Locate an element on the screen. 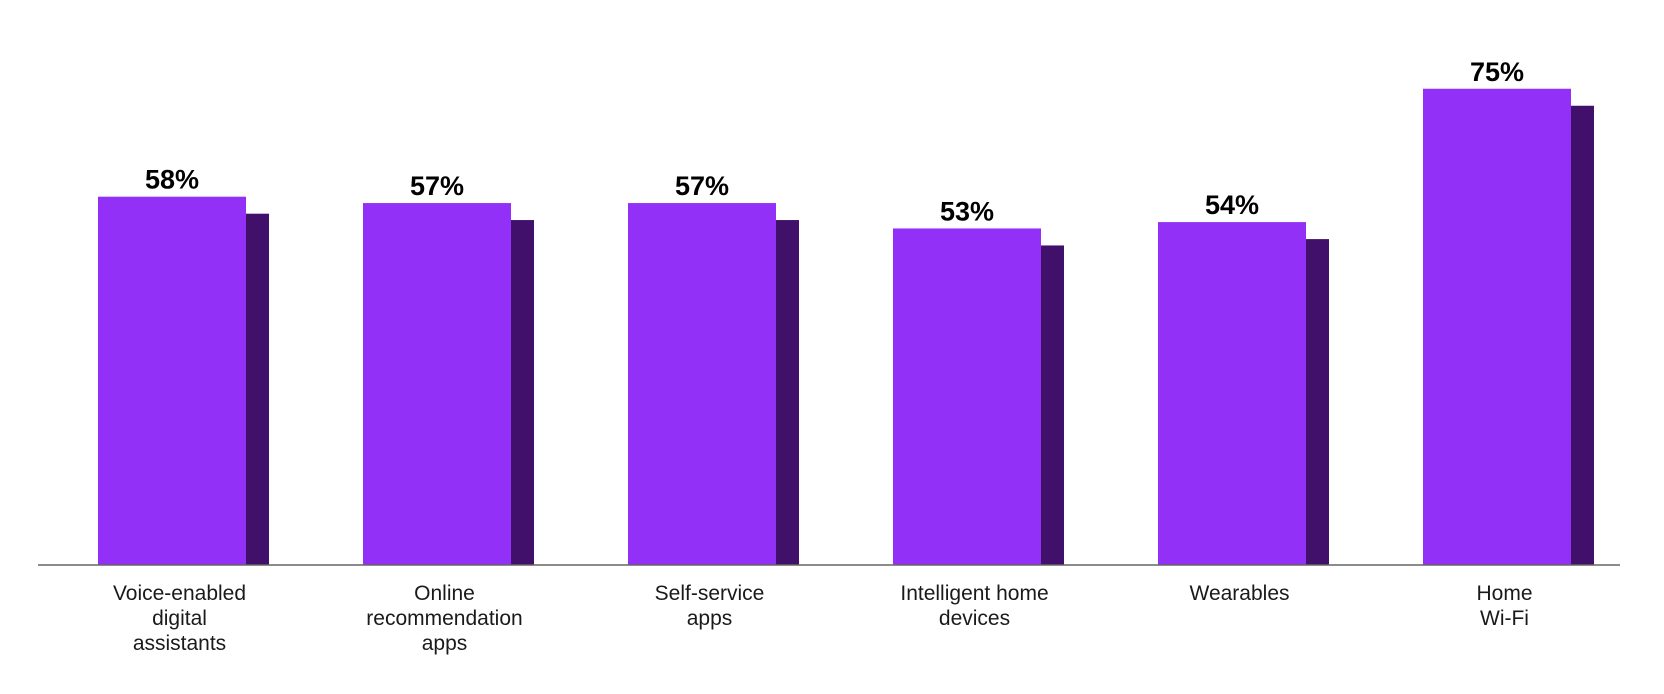 The height and width of the screenshot is (694, 1664). category-label-self-service-apps: Self-service apps is located at coordinates (710, 606).